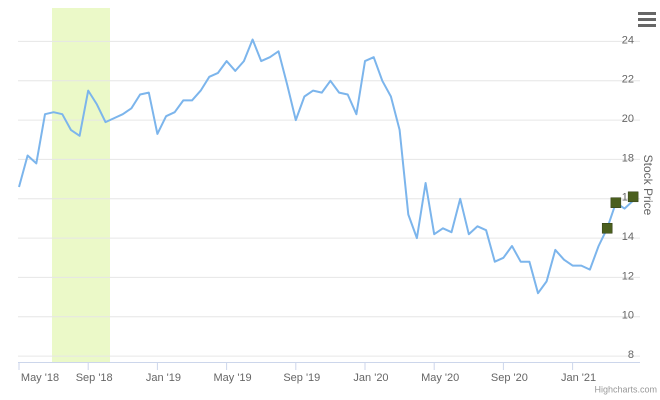 This screenshot has height=400, width=660. I want to click on y-tick-label: 24, so click(628, 40).